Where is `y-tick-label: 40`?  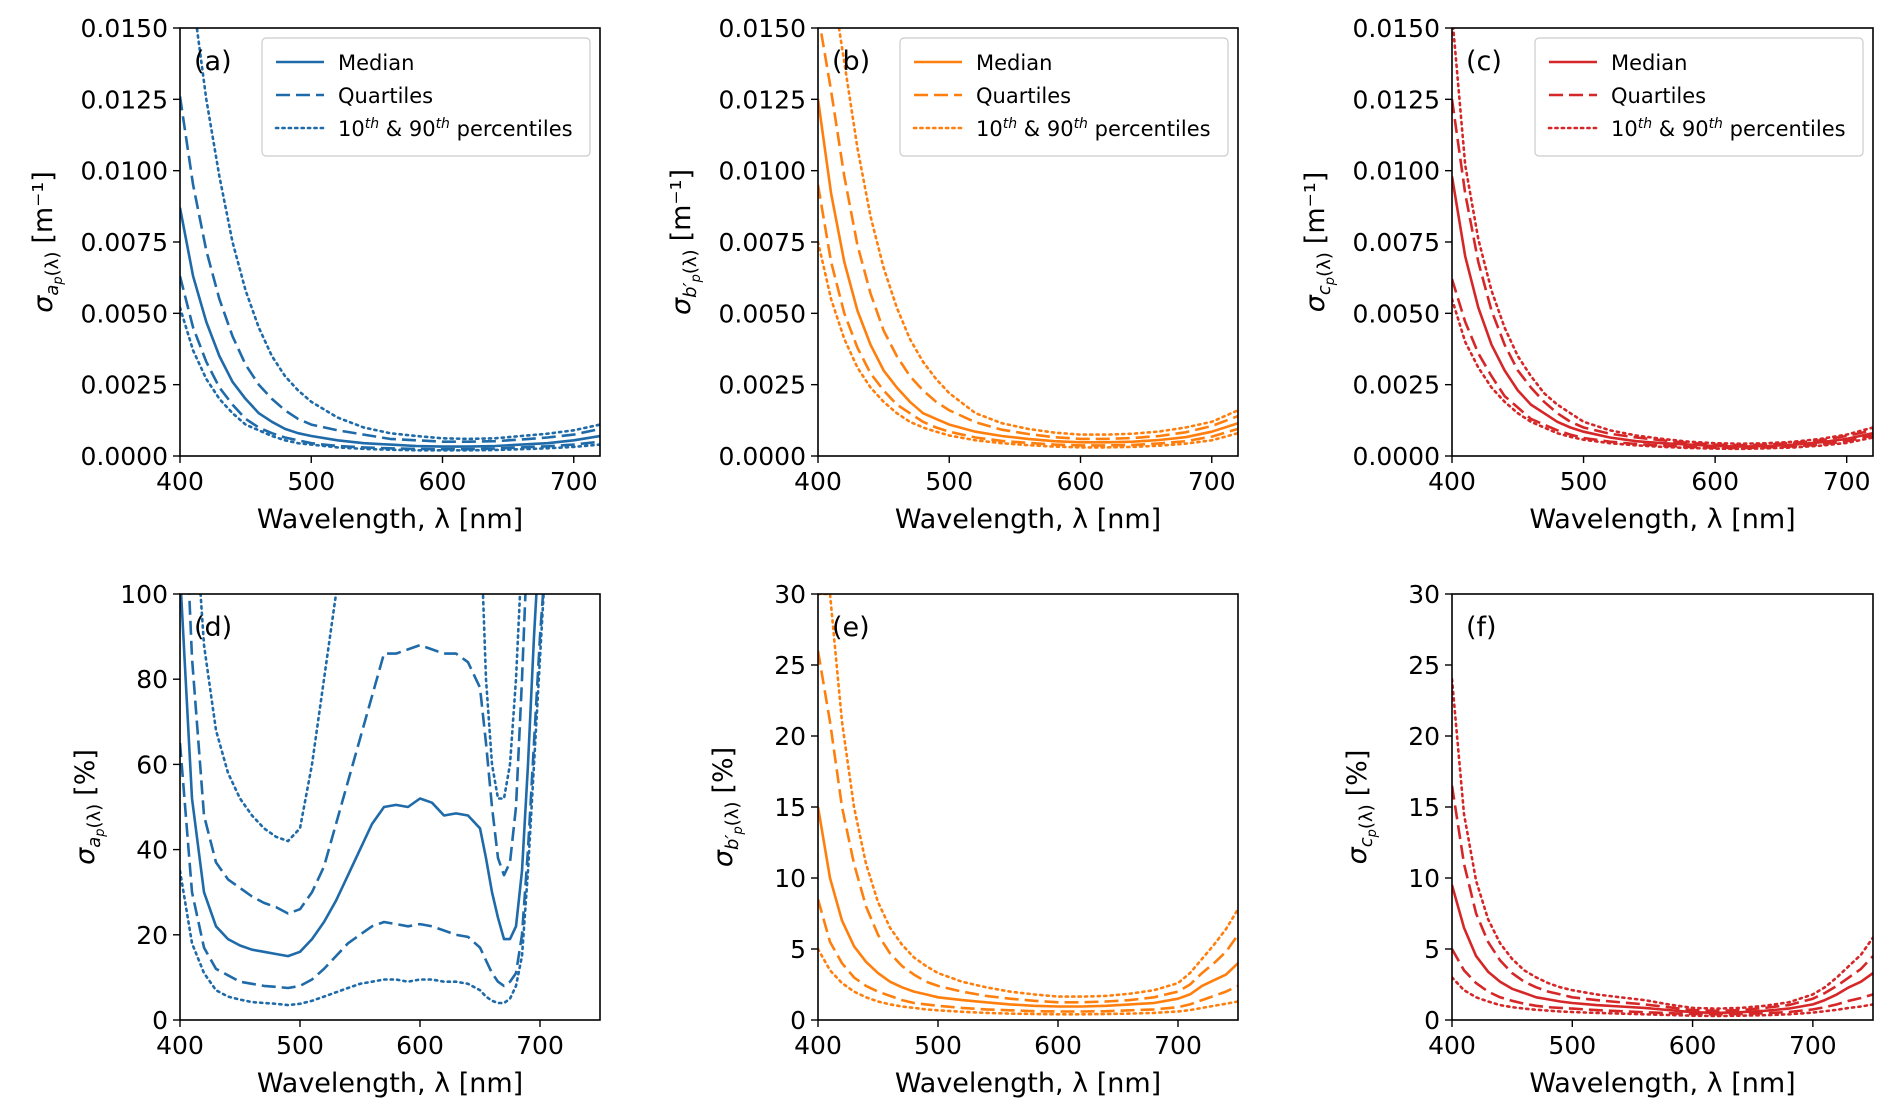 y-tick-label: 40 is located at coordinates (152, 850).